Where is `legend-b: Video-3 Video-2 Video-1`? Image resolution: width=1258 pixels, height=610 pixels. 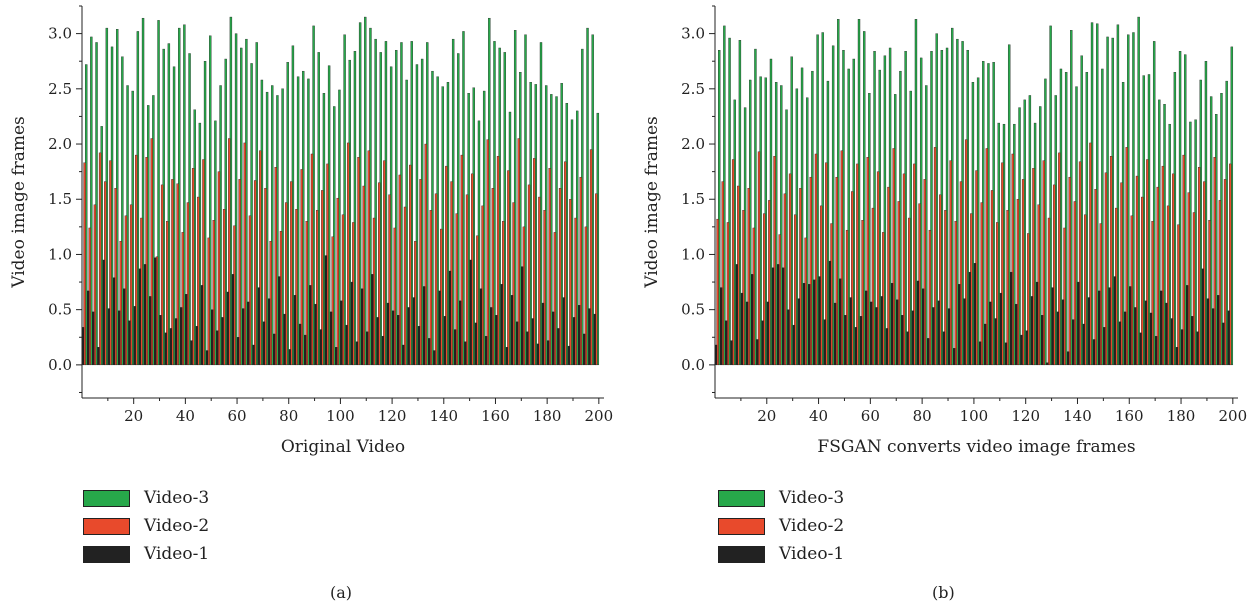
legend-b: Video-3 Video-2 Video-1 is located at coordinates (781, 526).